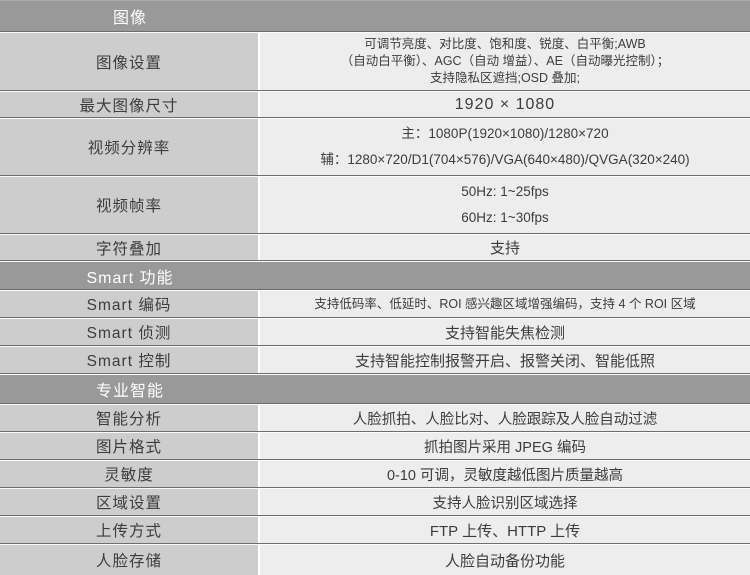  I want to click on spec-value: 支持, so click(505, 247).